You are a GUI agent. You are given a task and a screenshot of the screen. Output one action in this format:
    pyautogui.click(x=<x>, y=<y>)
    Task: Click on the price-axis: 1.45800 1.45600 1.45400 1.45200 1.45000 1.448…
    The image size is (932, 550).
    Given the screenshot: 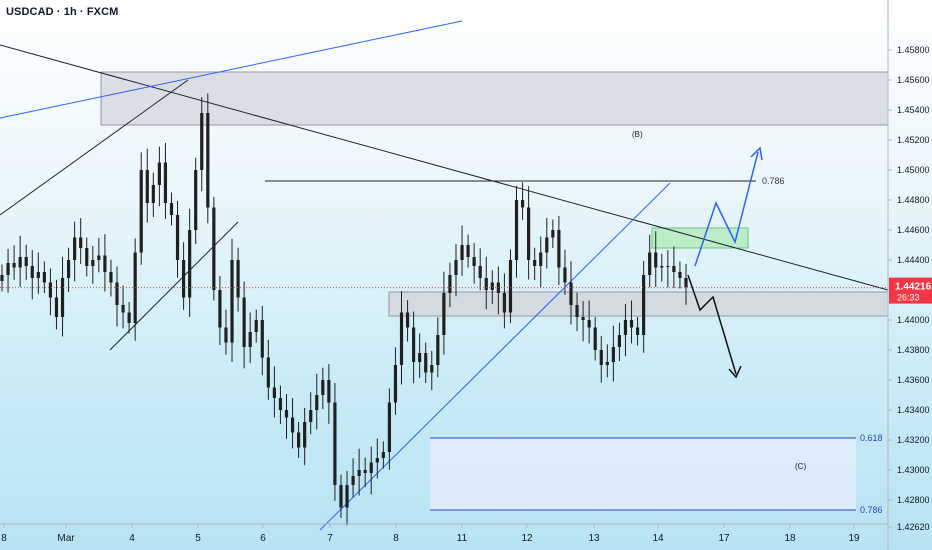 What is the action you would take?
    pyautogui.click(x=910, y=288)
    